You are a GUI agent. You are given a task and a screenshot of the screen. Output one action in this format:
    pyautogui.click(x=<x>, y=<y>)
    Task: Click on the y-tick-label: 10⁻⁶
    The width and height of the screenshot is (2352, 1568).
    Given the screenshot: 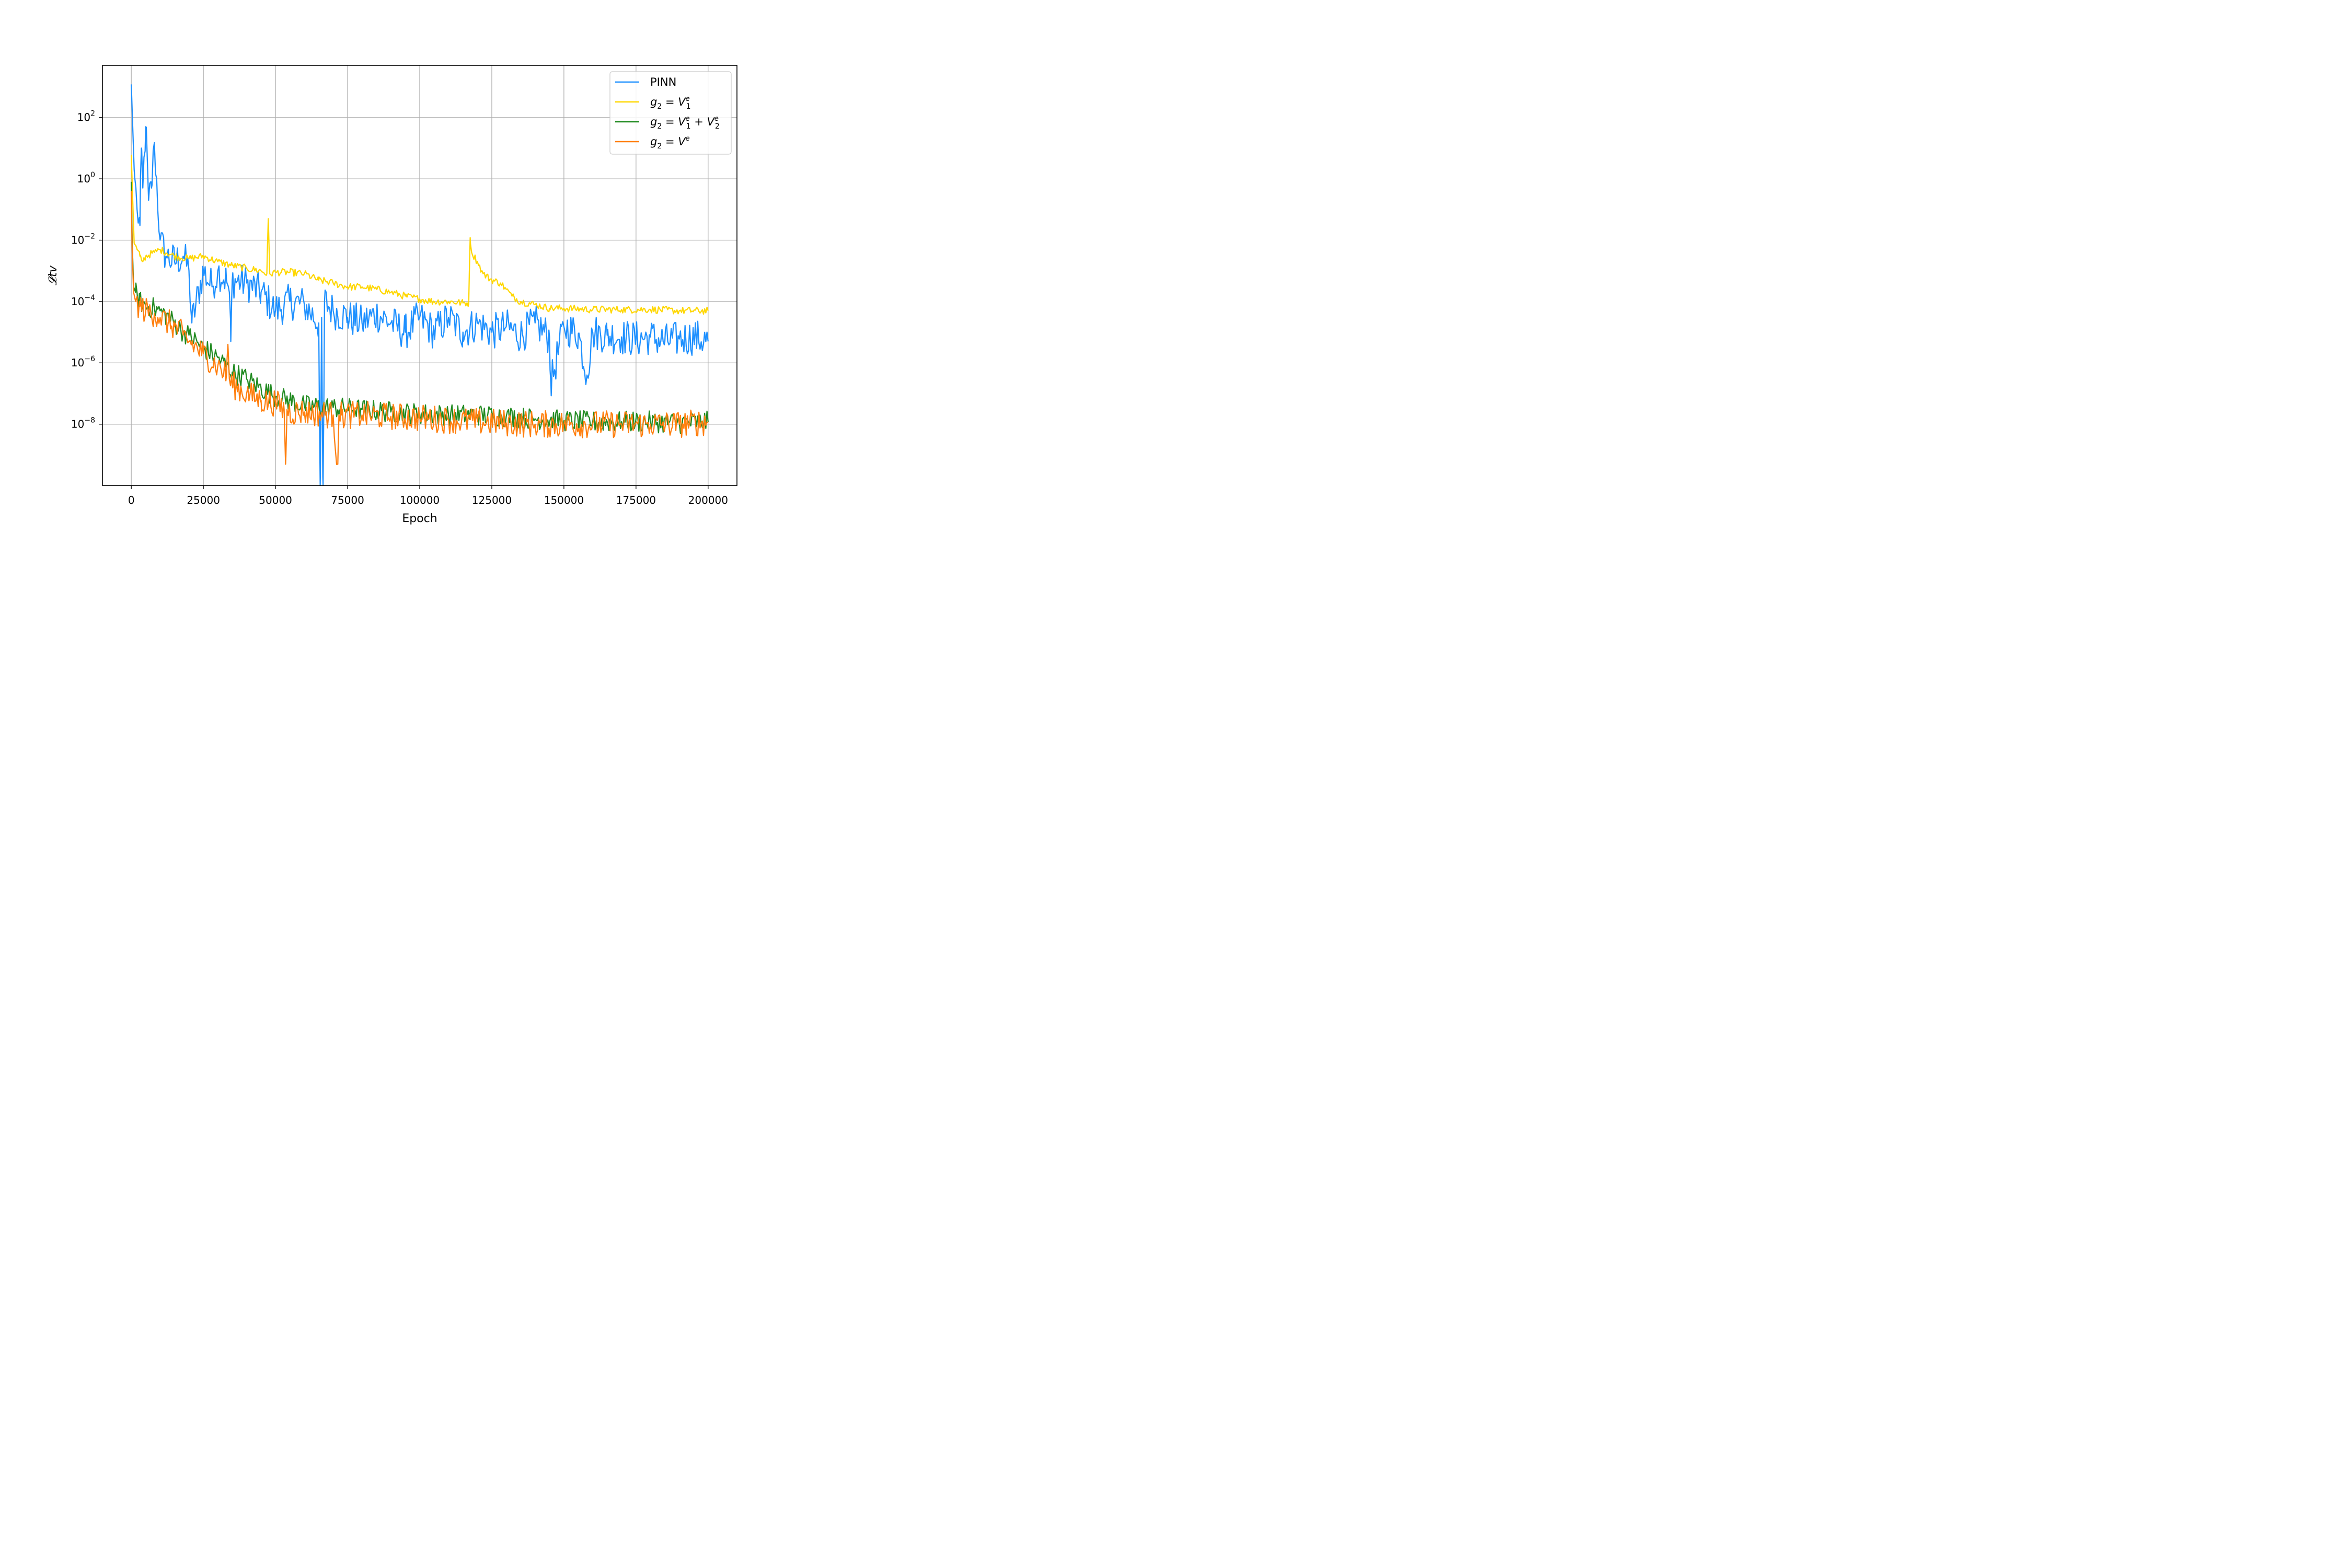 What is the action you would take?
    pyautogui.click(x=83, y=362)
    